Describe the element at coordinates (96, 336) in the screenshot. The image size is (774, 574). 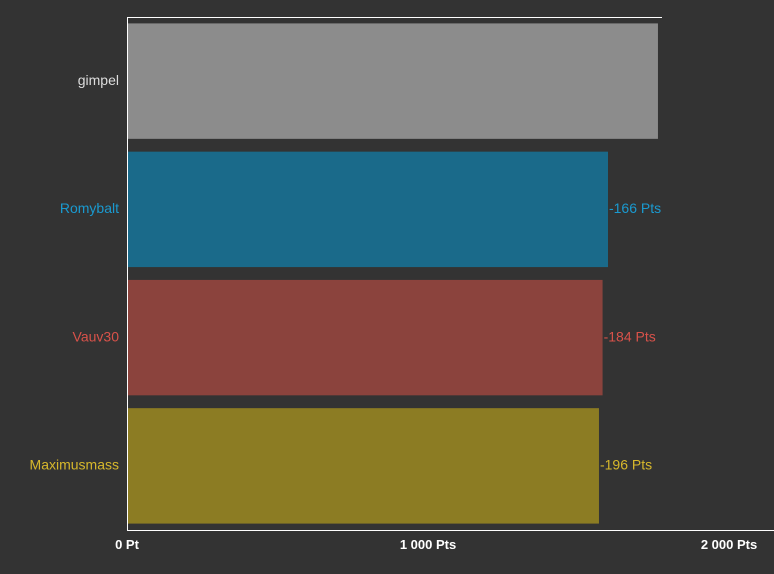
I see `category-label: Vauv30` at that location.